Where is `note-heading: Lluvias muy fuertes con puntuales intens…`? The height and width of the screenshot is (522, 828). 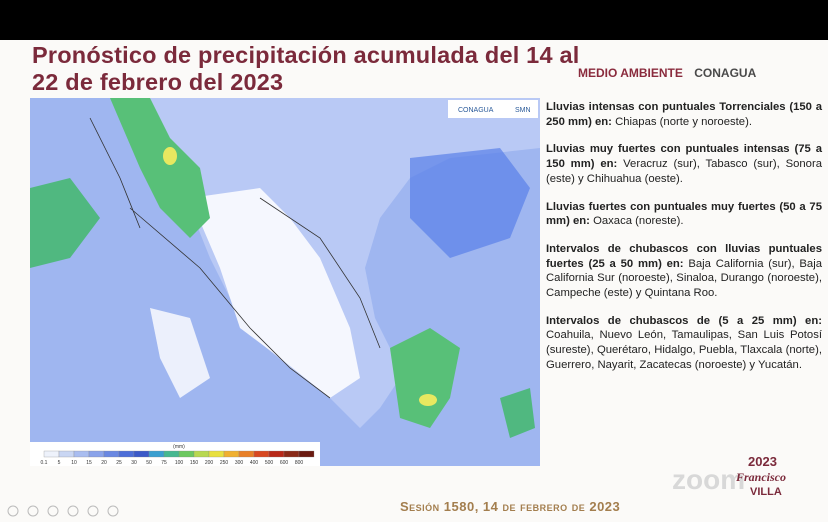 note-heading: Lluvias muy fuertes con puntuales intens… is located at coordinates (684, 157).